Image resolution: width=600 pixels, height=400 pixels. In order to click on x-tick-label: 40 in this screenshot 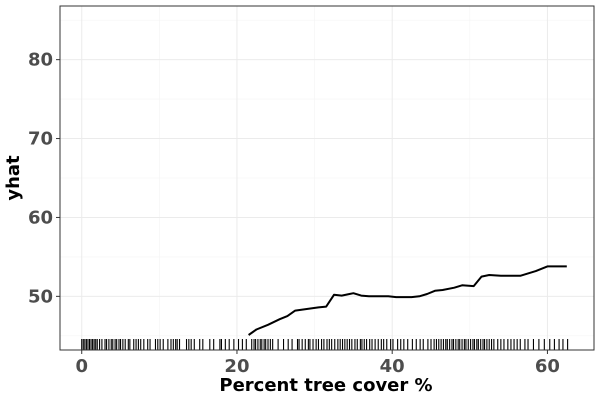, I will do `click(392, 366)`.